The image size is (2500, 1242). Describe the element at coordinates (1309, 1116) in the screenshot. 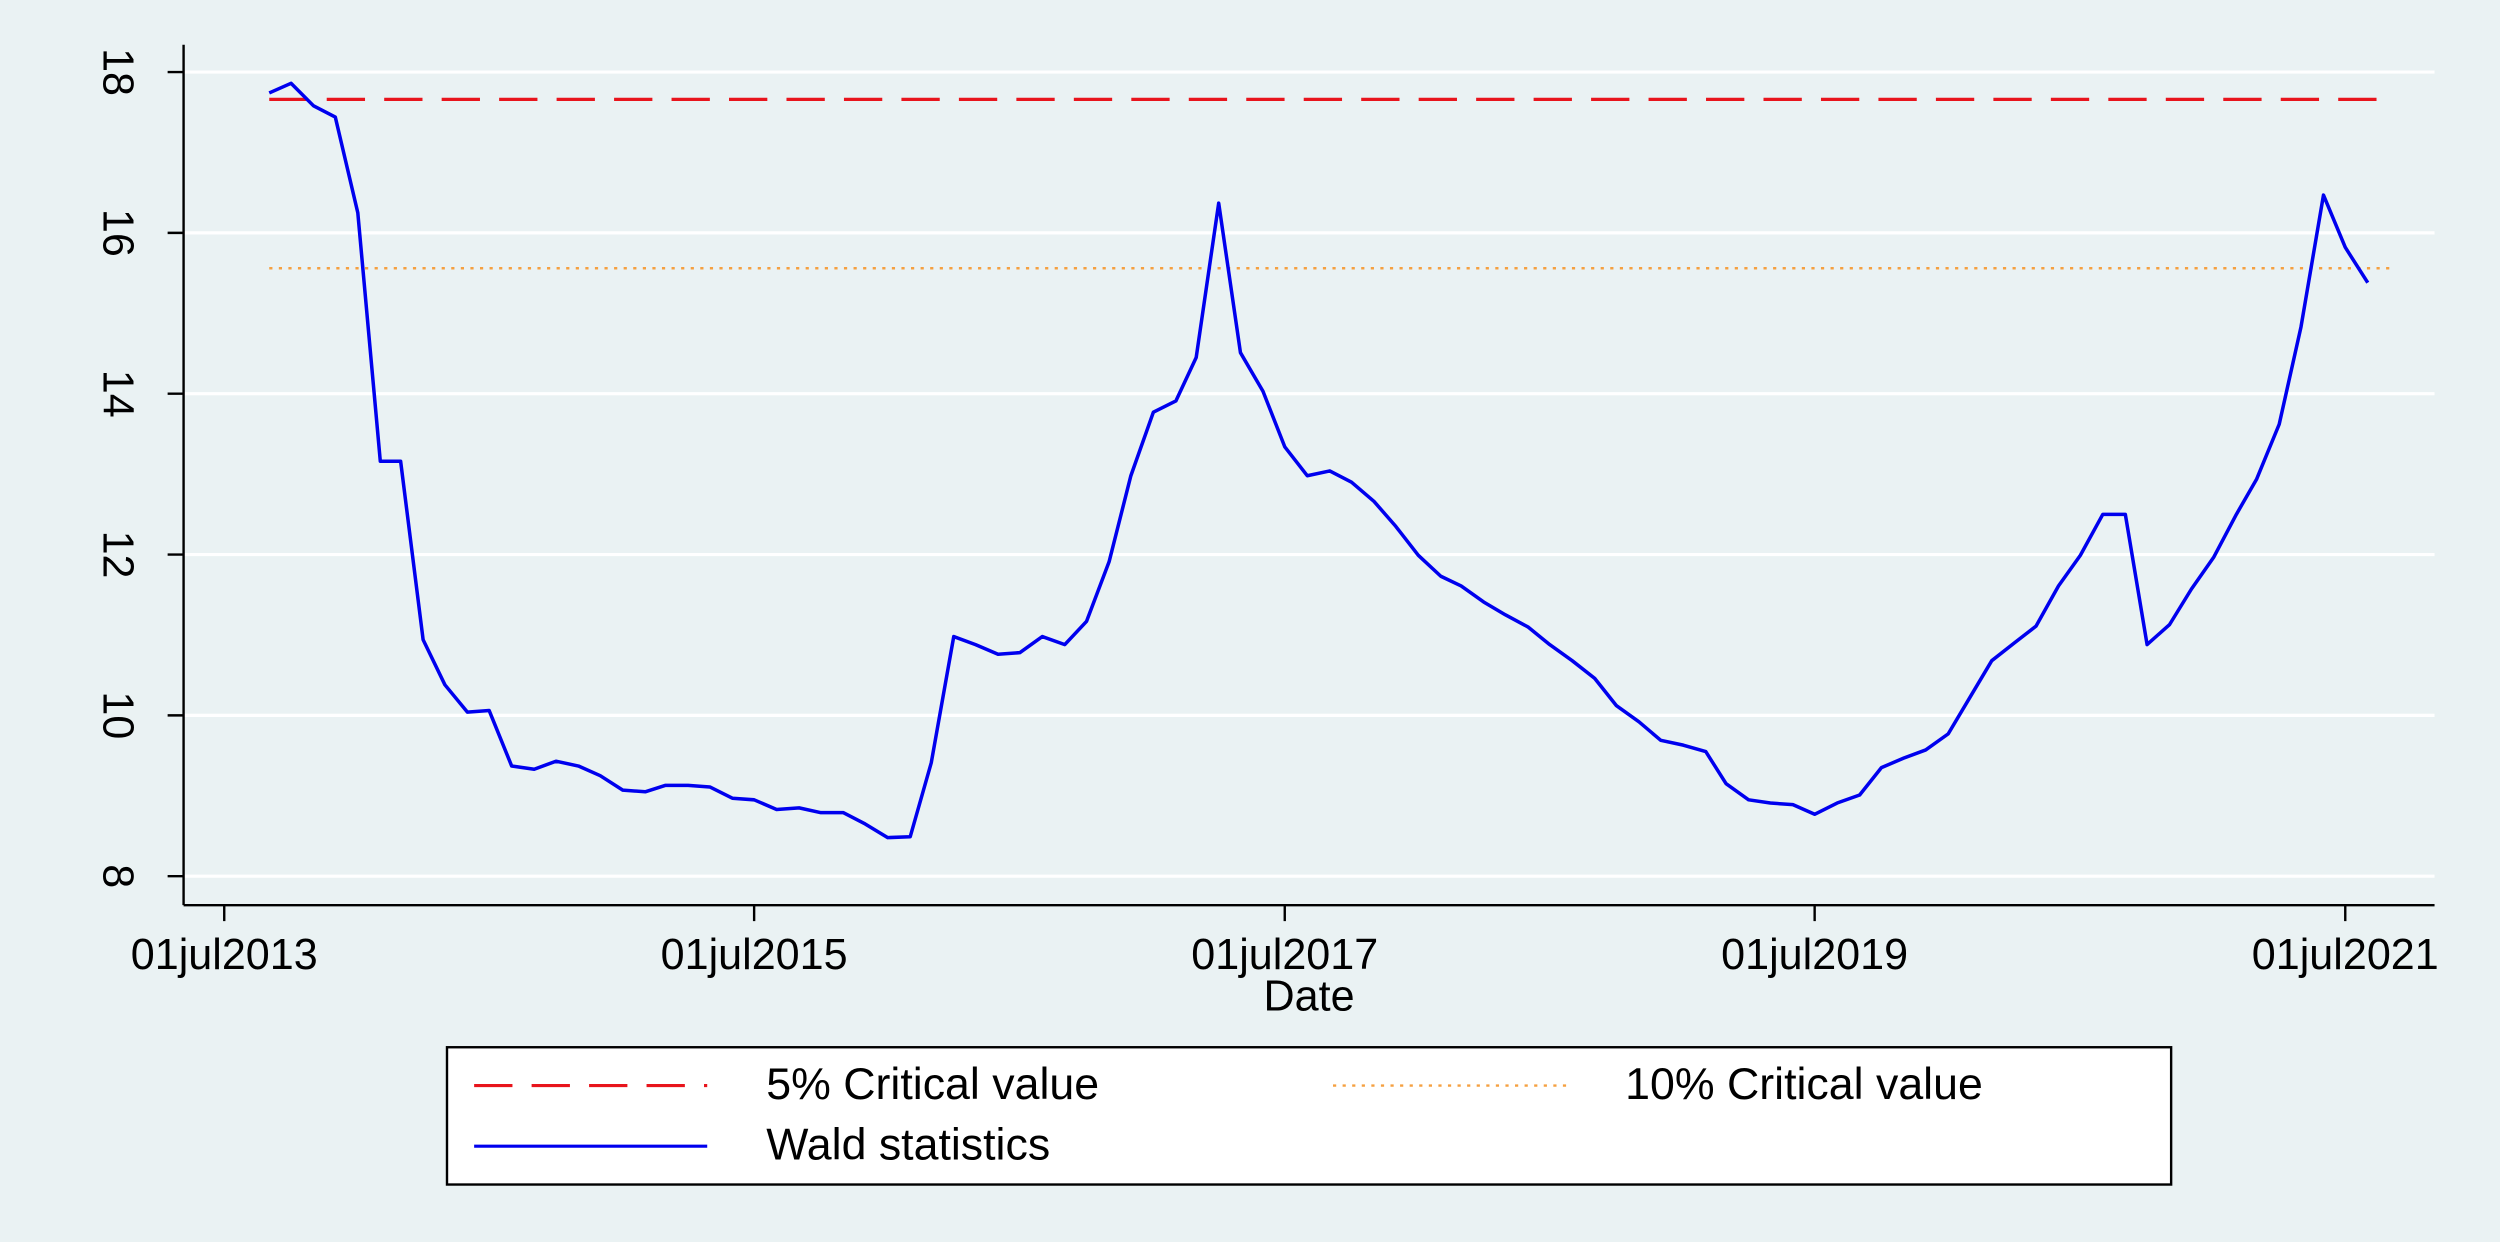

I see `legend` at that location.